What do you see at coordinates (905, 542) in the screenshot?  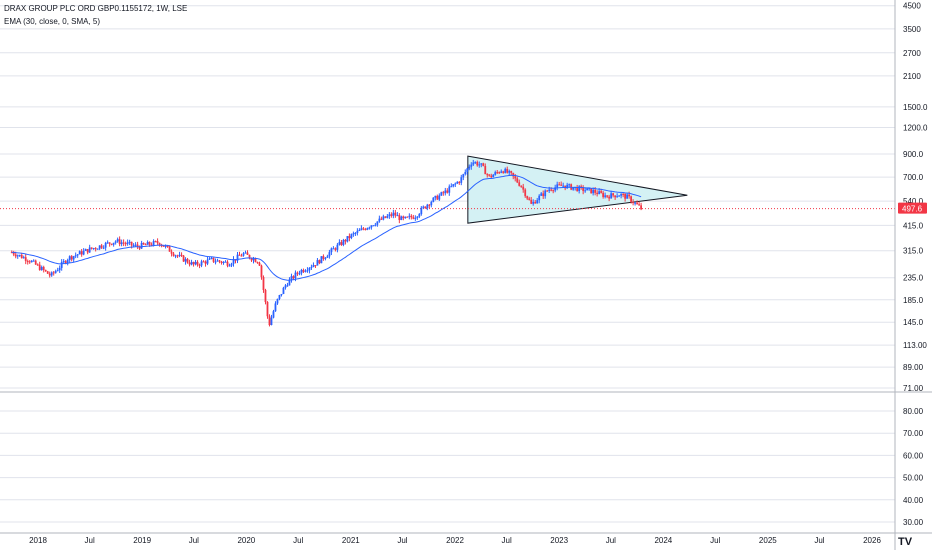 I see `tradingview-logo: TV` at bounding box center [905, 542].